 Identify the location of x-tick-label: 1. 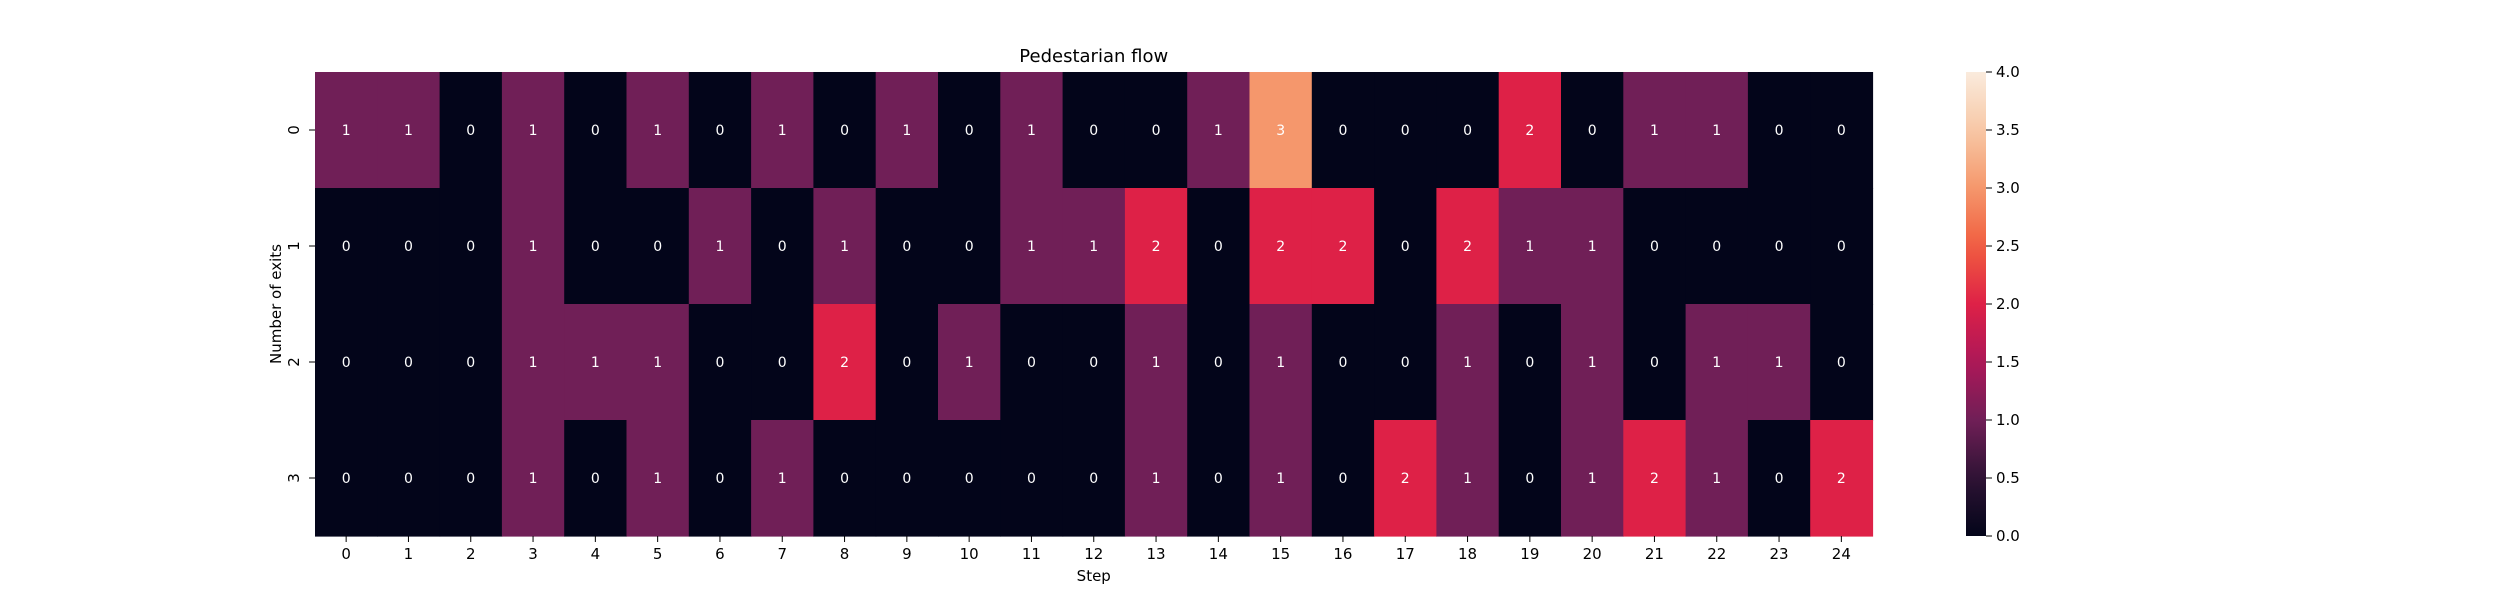
(409, 554).